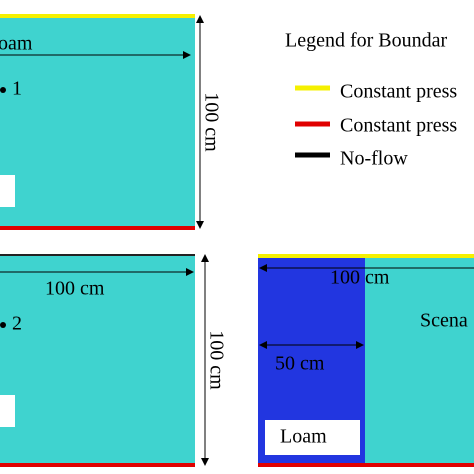  I want to click on label: oam, so click(16, 44).